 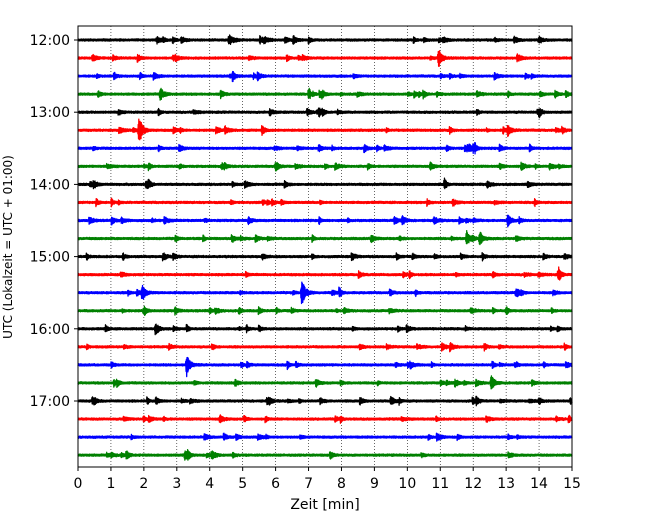 What do you see at coordinates (374, 484) in the screenshot?
I see `x-tick-label: 9` at bounding box center [374, 484].